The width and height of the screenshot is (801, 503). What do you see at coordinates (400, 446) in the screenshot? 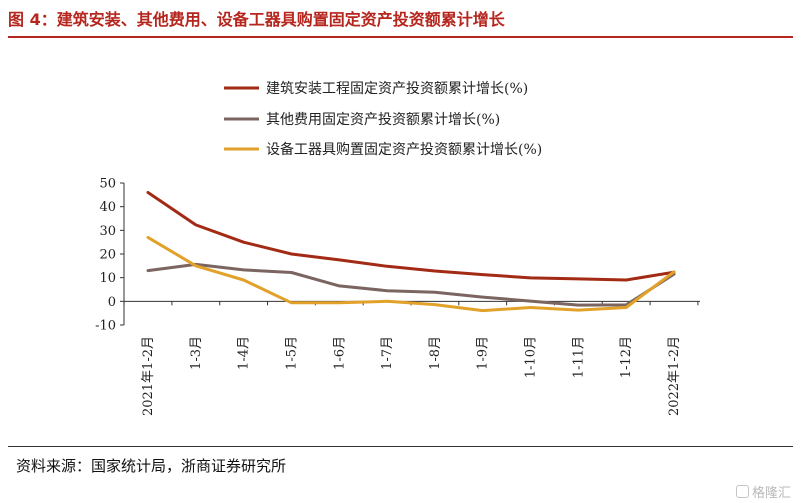
I see `source-rule` at bounding box center [400, 446].